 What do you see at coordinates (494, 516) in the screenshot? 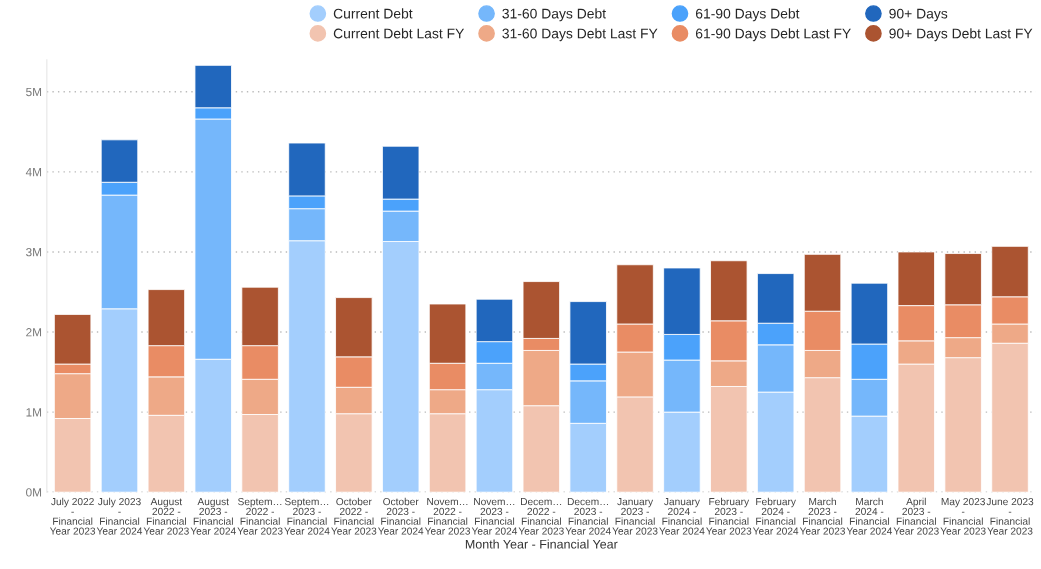
I see `x-tick-label: Novem… 2023 - Financial Year 2024` at bounding box center [494, 516].